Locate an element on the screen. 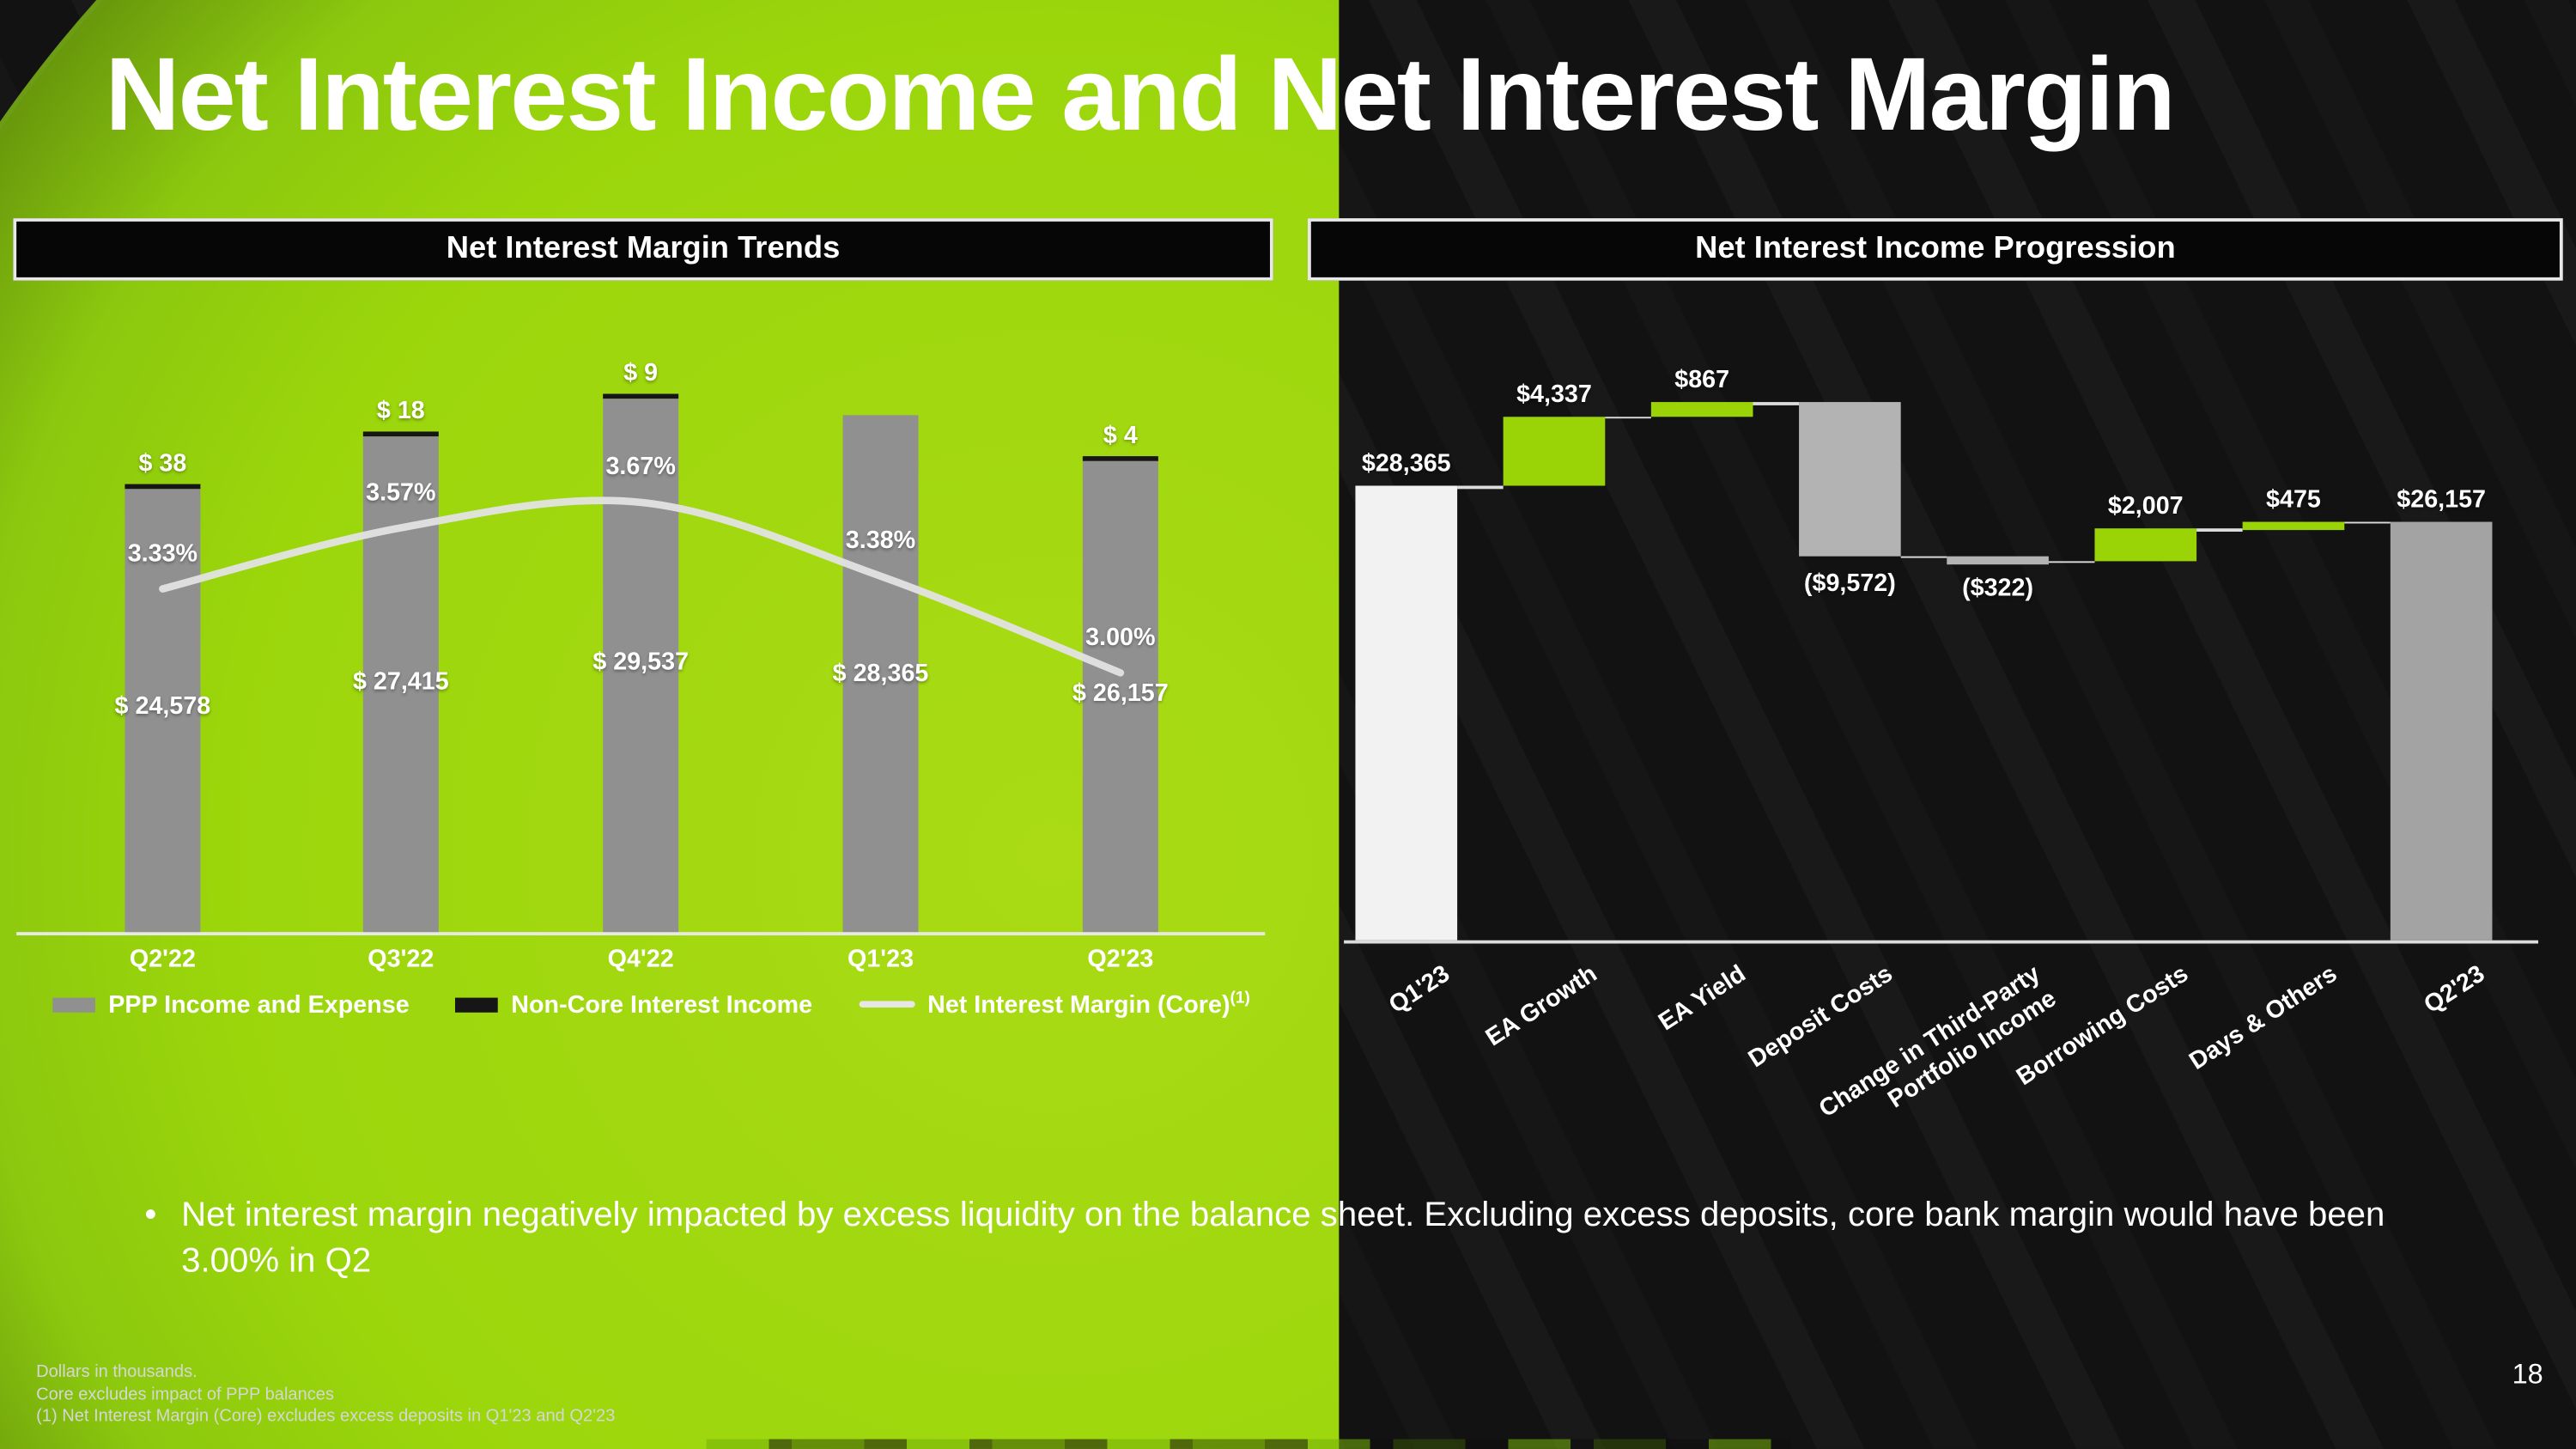 The image size is (2576, 1449). category-label: Q3'22 is located at coordinates (401, 959).